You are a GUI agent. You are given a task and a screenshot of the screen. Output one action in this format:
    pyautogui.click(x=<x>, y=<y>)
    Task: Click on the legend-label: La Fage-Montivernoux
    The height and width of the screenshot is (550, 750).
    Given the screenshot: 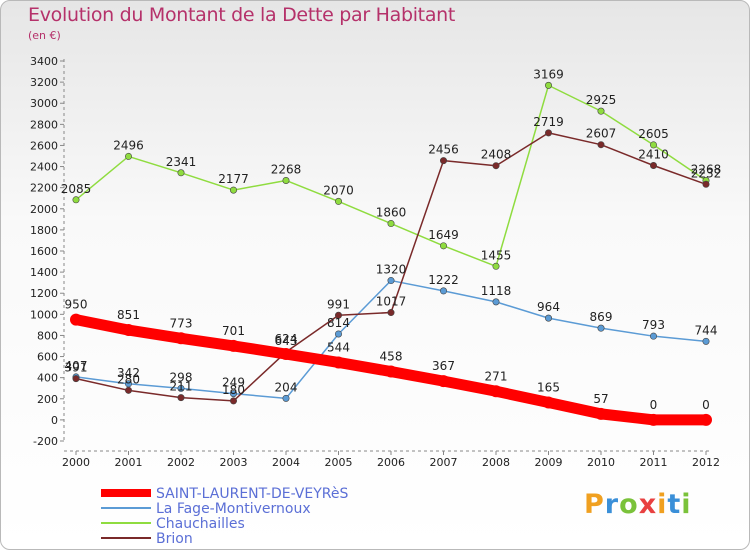 What is the action you would take?
    pyautogui.click(x=233, y=509)
    